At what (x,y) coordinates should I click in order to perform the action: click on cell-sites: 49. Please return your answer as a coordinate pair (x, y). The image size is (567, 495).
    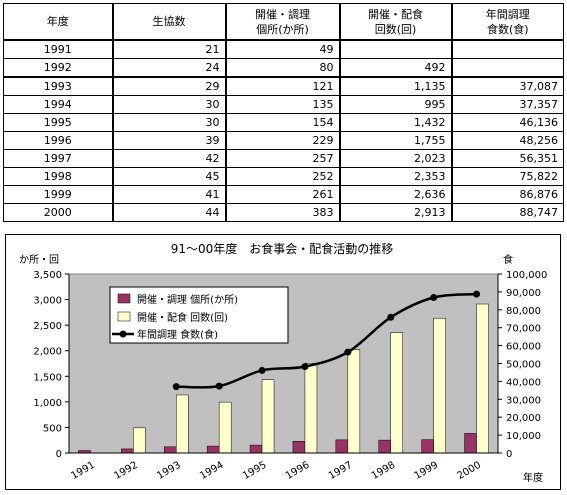
    Looking at the image, I should click on (282, 49).